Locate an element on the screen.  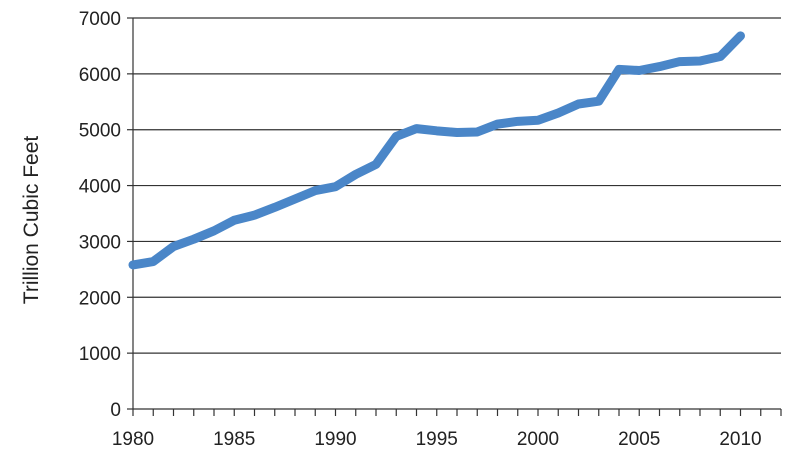
y-tick-label: 5000 is located at coordinates (100, 131).